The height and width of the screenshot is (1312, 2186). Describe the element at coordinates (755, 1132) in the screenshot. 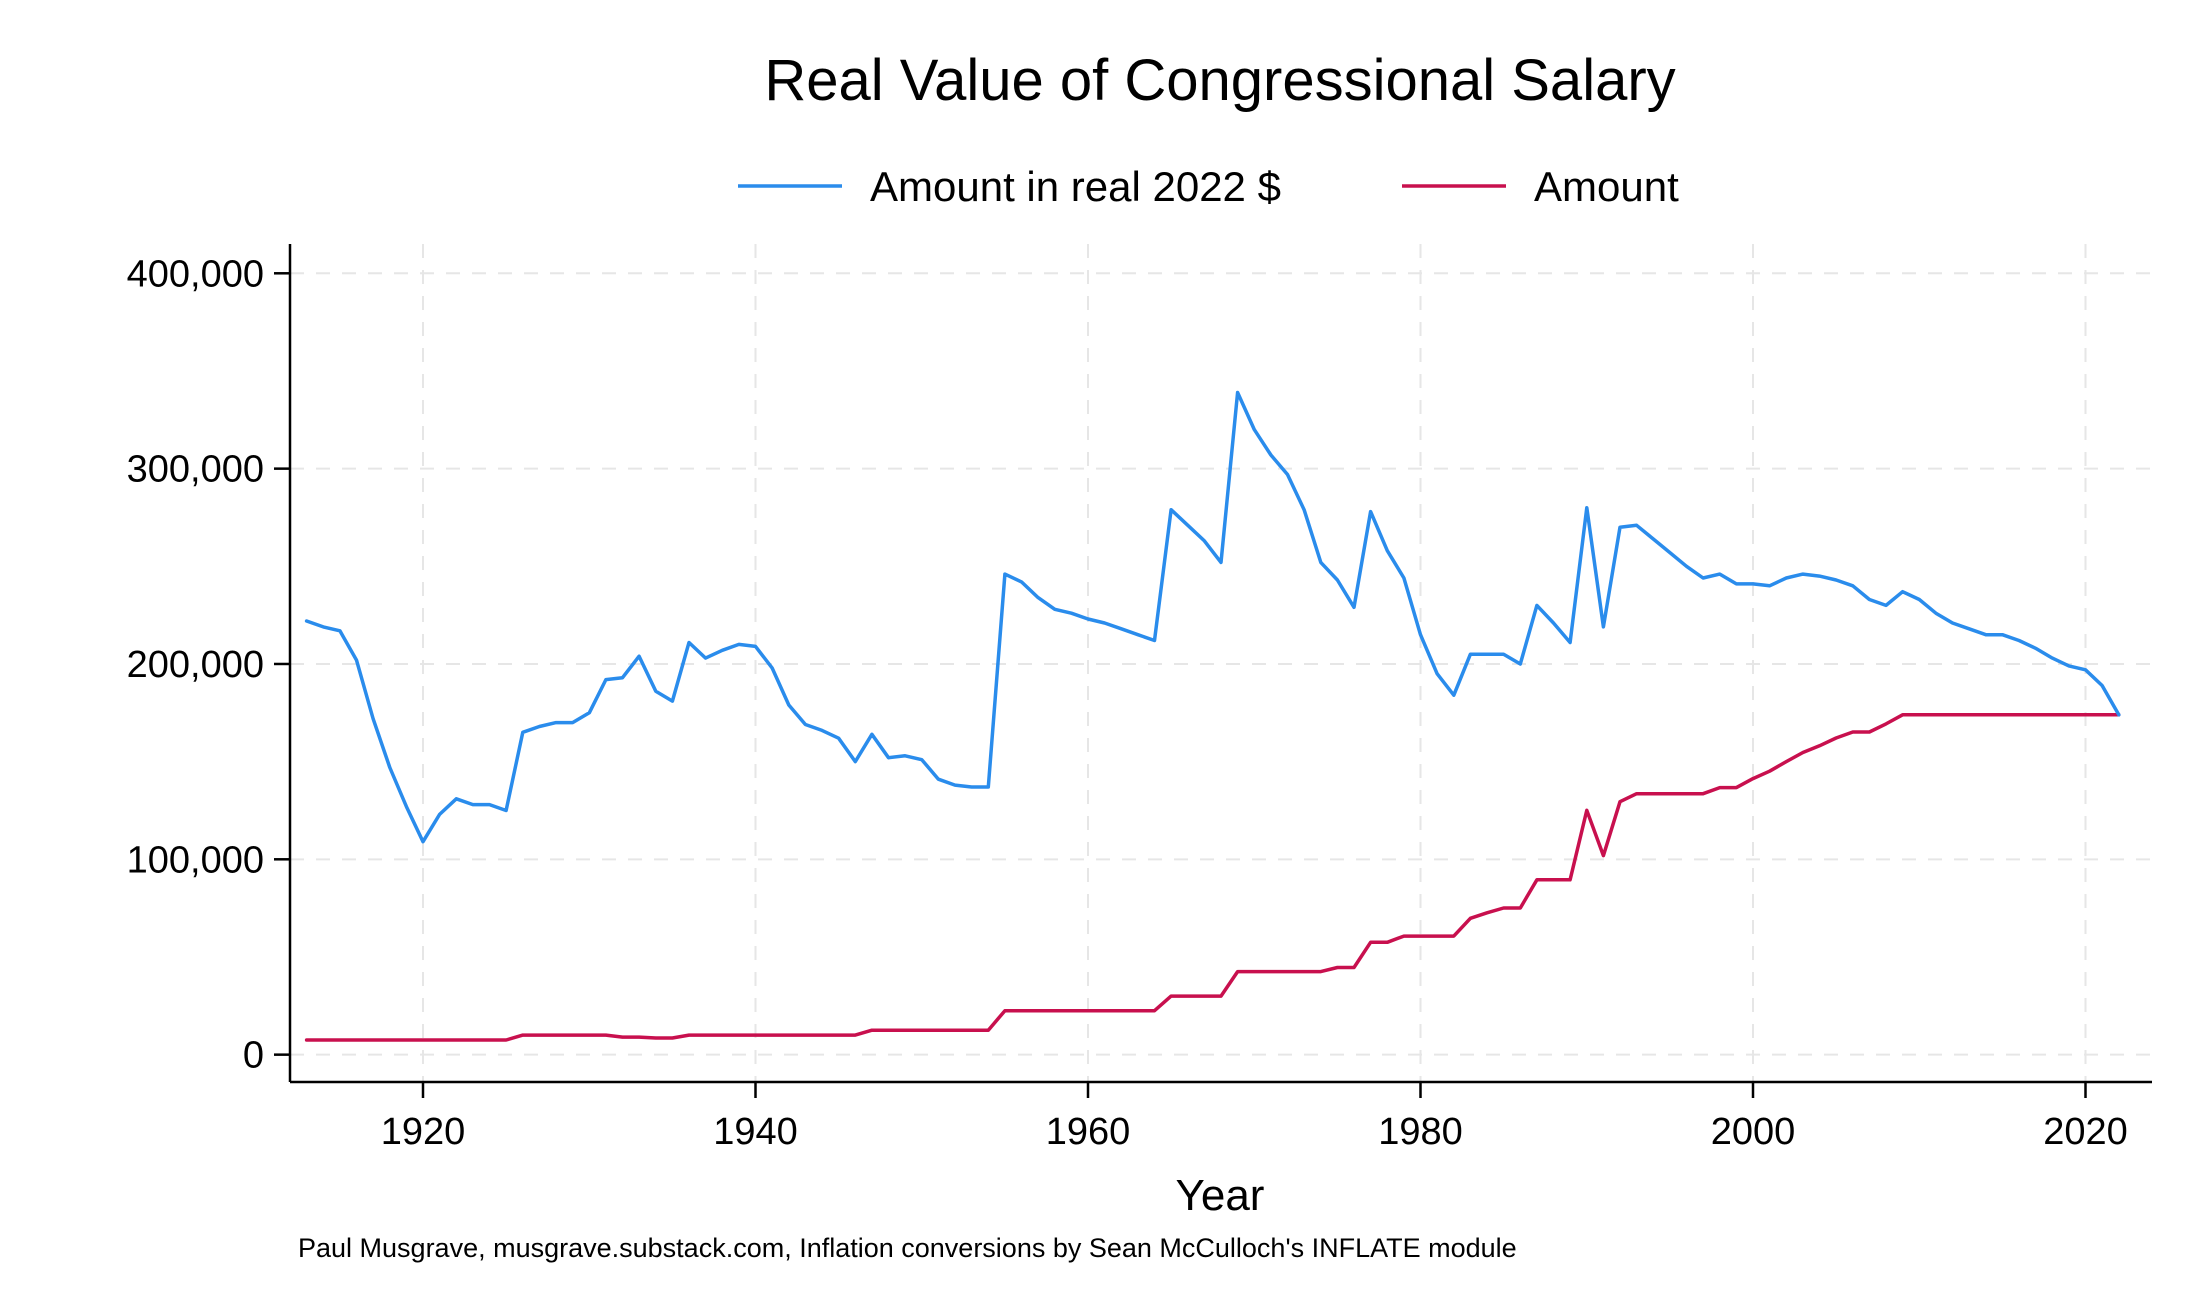

I see `x-tick-label: 1940` at that location.